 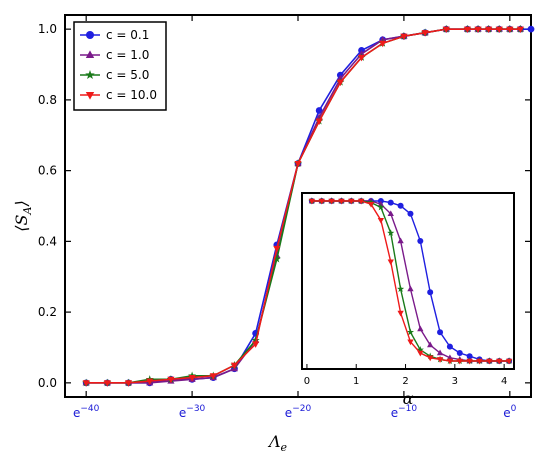 What do you see at coordinates (131, 95) in the screenshot?
I see `legend-label-3: c = 10.0` at bounding box center [131, 95].